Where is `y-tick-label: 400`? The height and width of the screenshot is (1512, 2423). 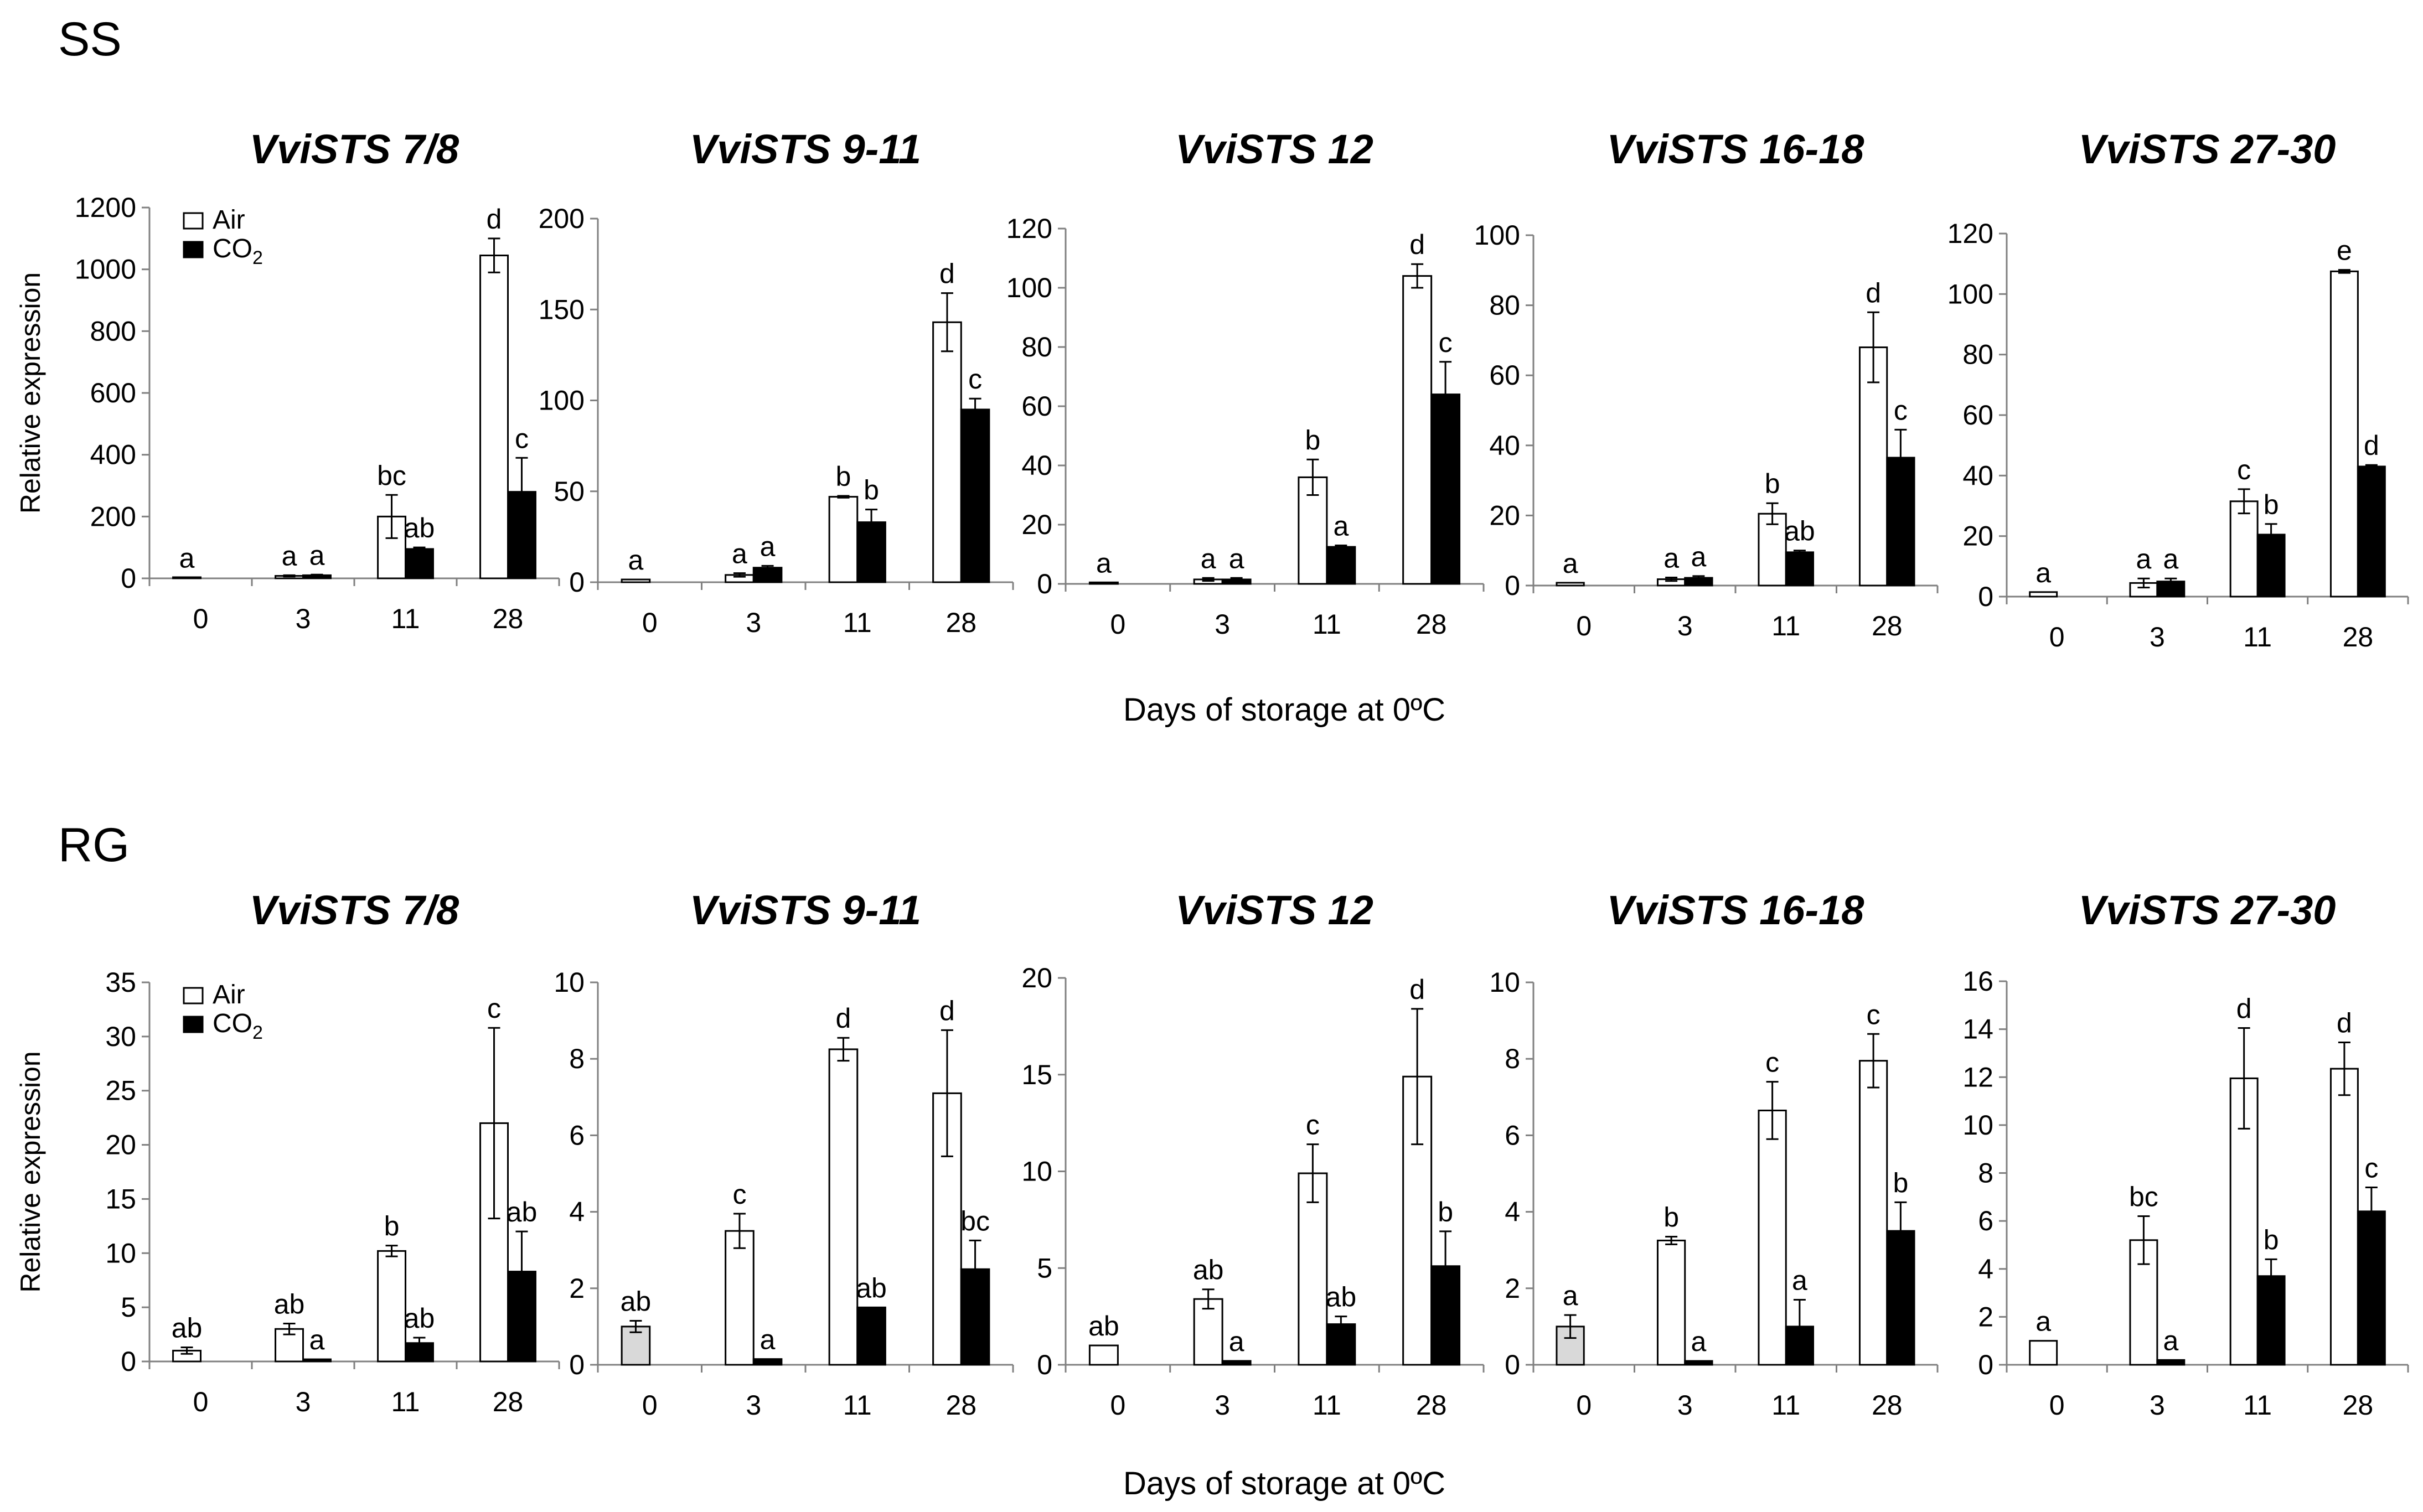
y-tick-label: 400 is located at coordinates (113, 454).